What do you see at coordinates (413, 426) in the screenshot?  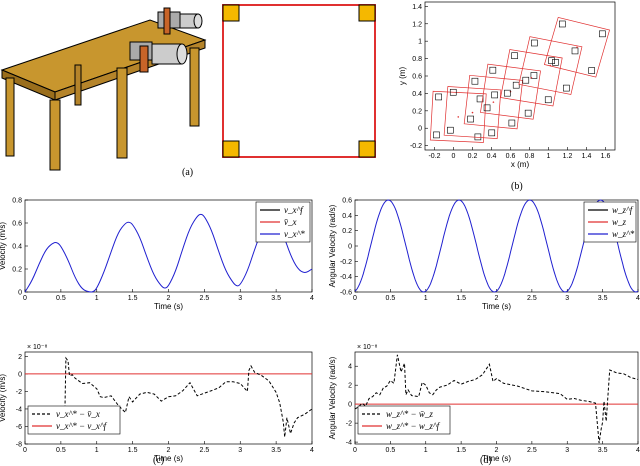 I see `legend-entry: w_z^* − w_z^f` at bounding box center [413, 426].